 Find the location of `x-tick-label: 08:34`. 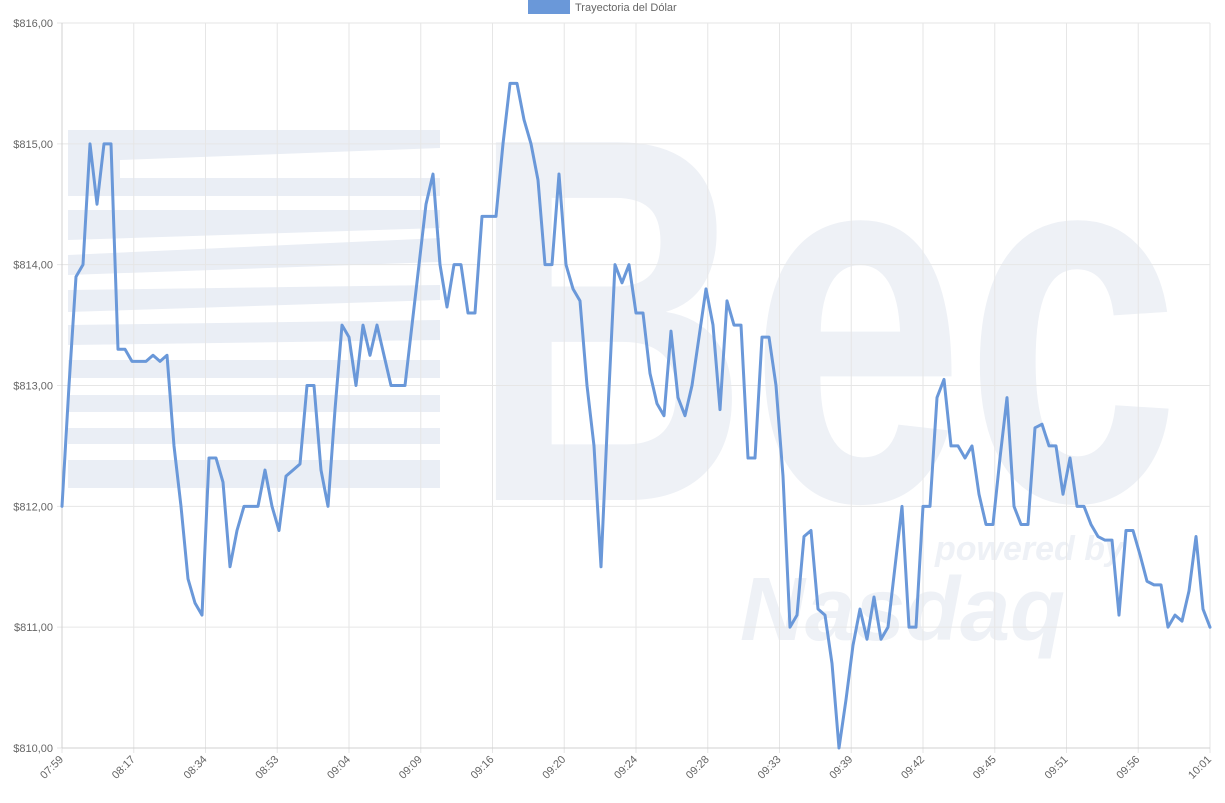

x-tick-label: 08:34 is located at coordinates (196, 768).